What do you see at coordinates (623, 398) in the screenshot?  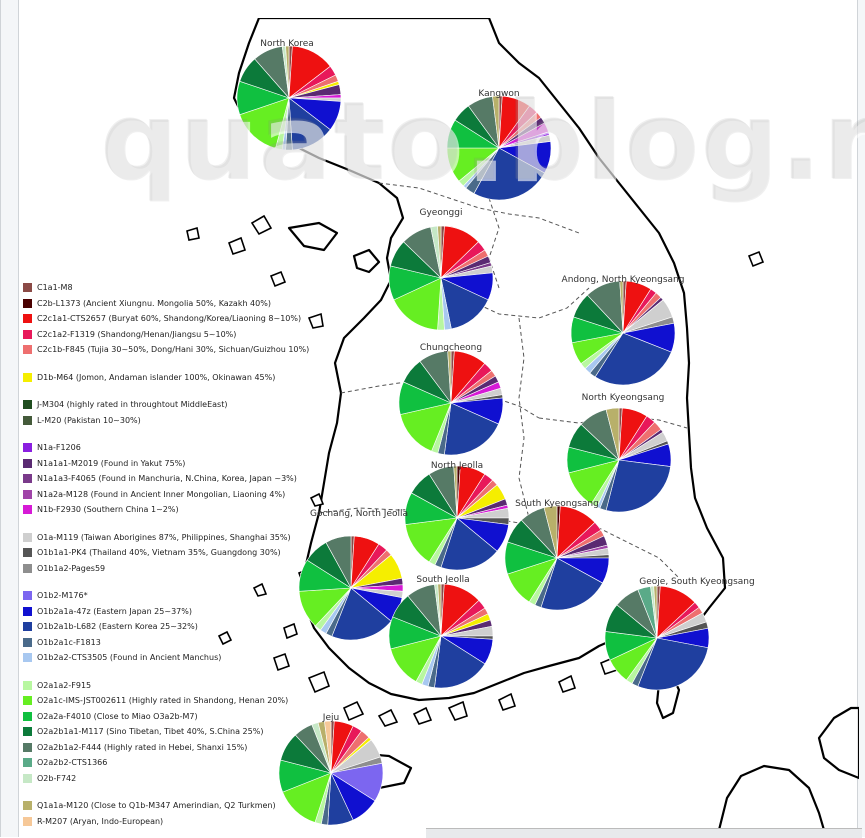 I see `region-label: North Kyeongsang` at bounding box center [623, 398].